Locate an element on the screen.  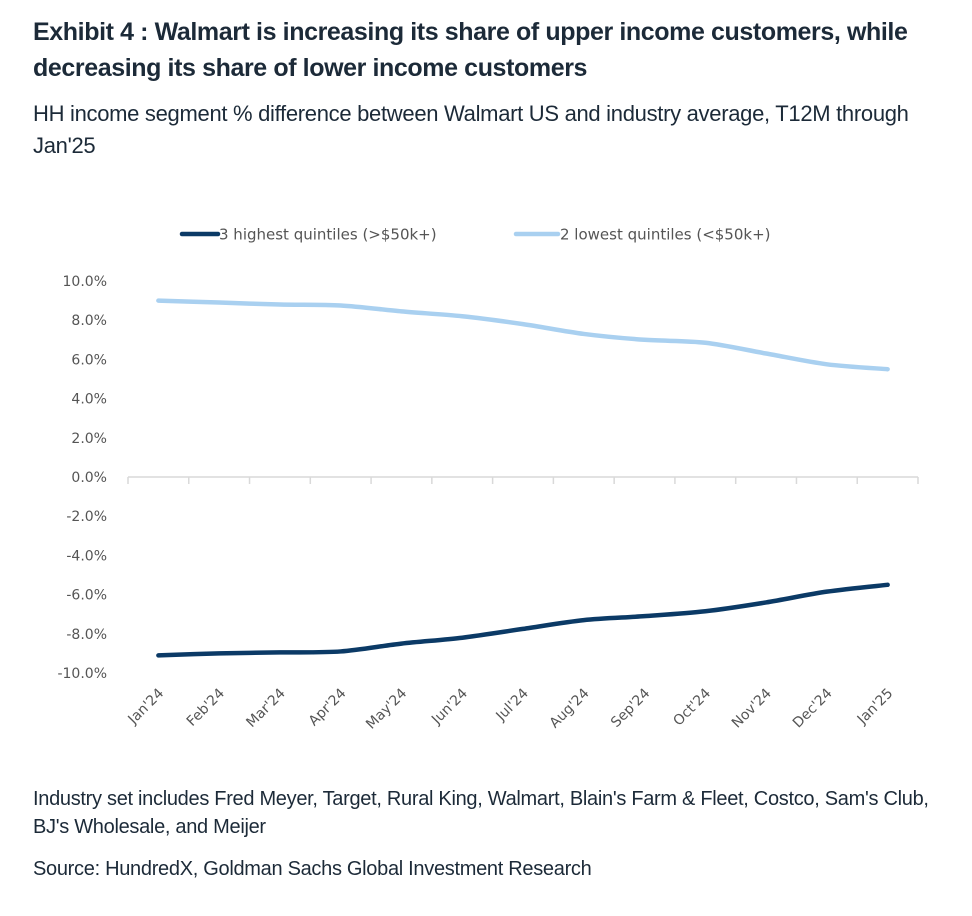
y-tick-label: 6.0% is located at coordinates (89, 360).